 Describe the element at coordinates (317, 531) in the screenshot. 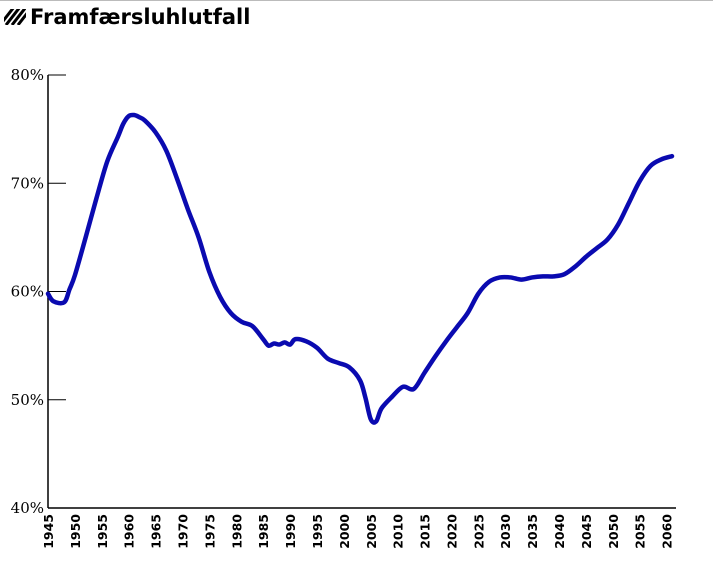

I see `x-tick-label: 1995` at that location.